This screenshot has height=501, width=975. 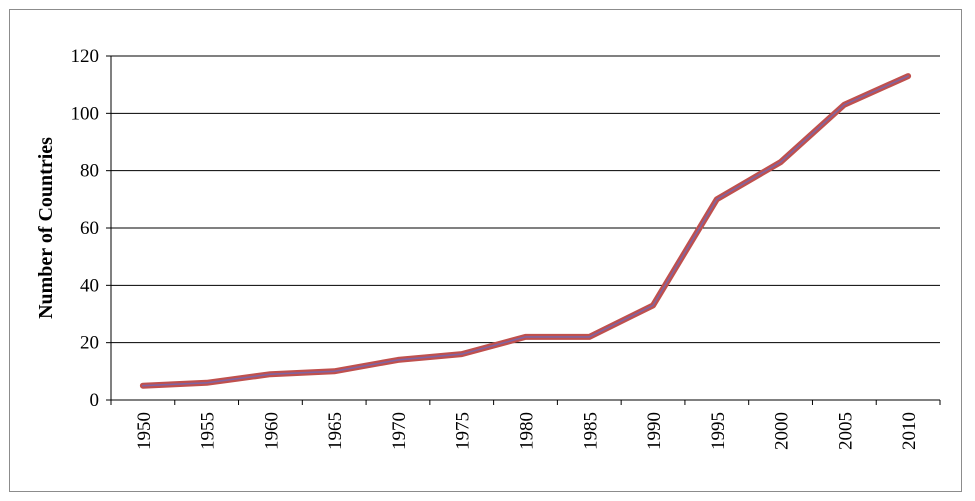 What do you see at coordinates (654, 431) in the screenshot?
I see `x-tick-label-1990: 1990` at bounding box center [654, 431].